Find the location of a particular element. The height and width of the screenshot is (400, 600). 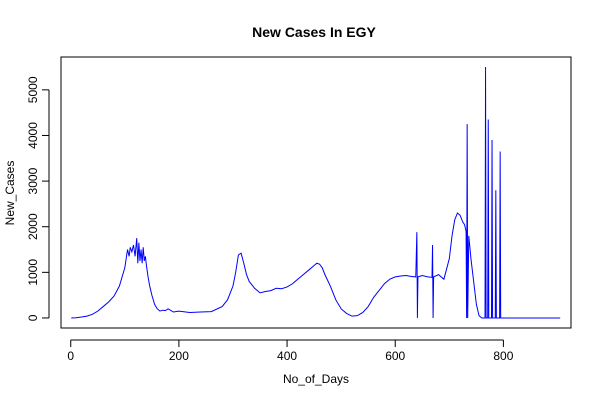

y-tick-label: 5000 is located at coordinates (33, 89).